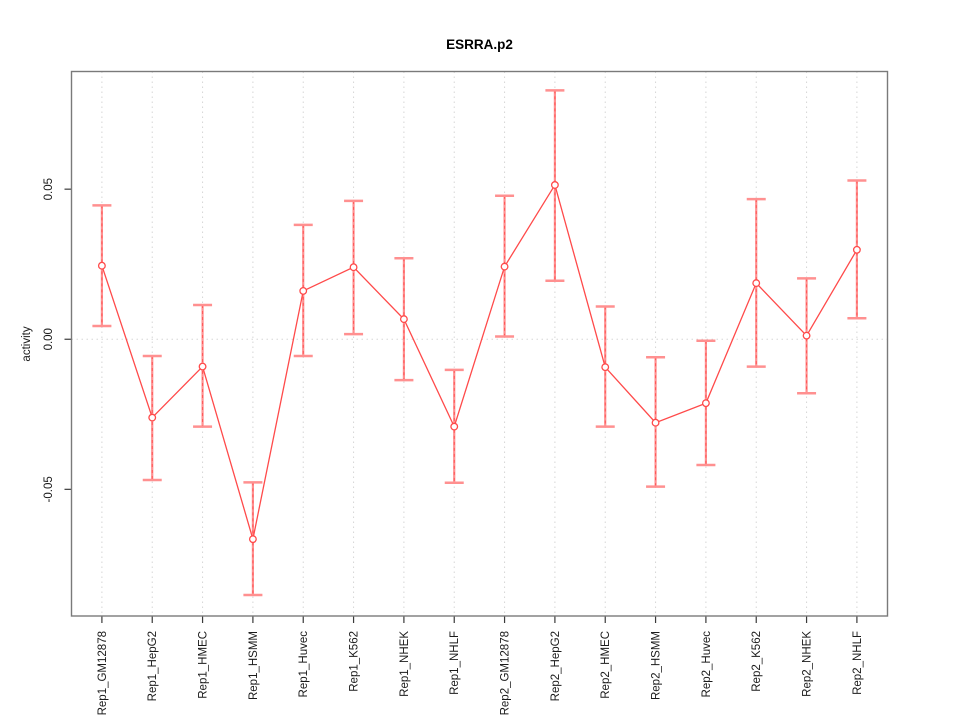 The image size is (960, 725). I want to click on x-tick-label: Rep2_HMEC, so click(606, 665).